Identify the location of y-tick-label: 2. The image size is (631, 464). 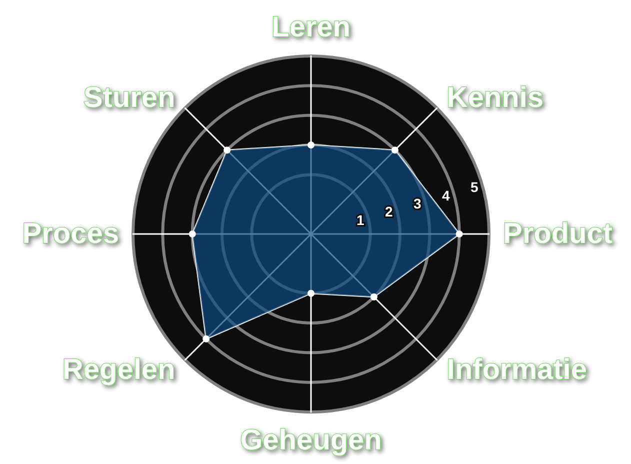
(388, 212).